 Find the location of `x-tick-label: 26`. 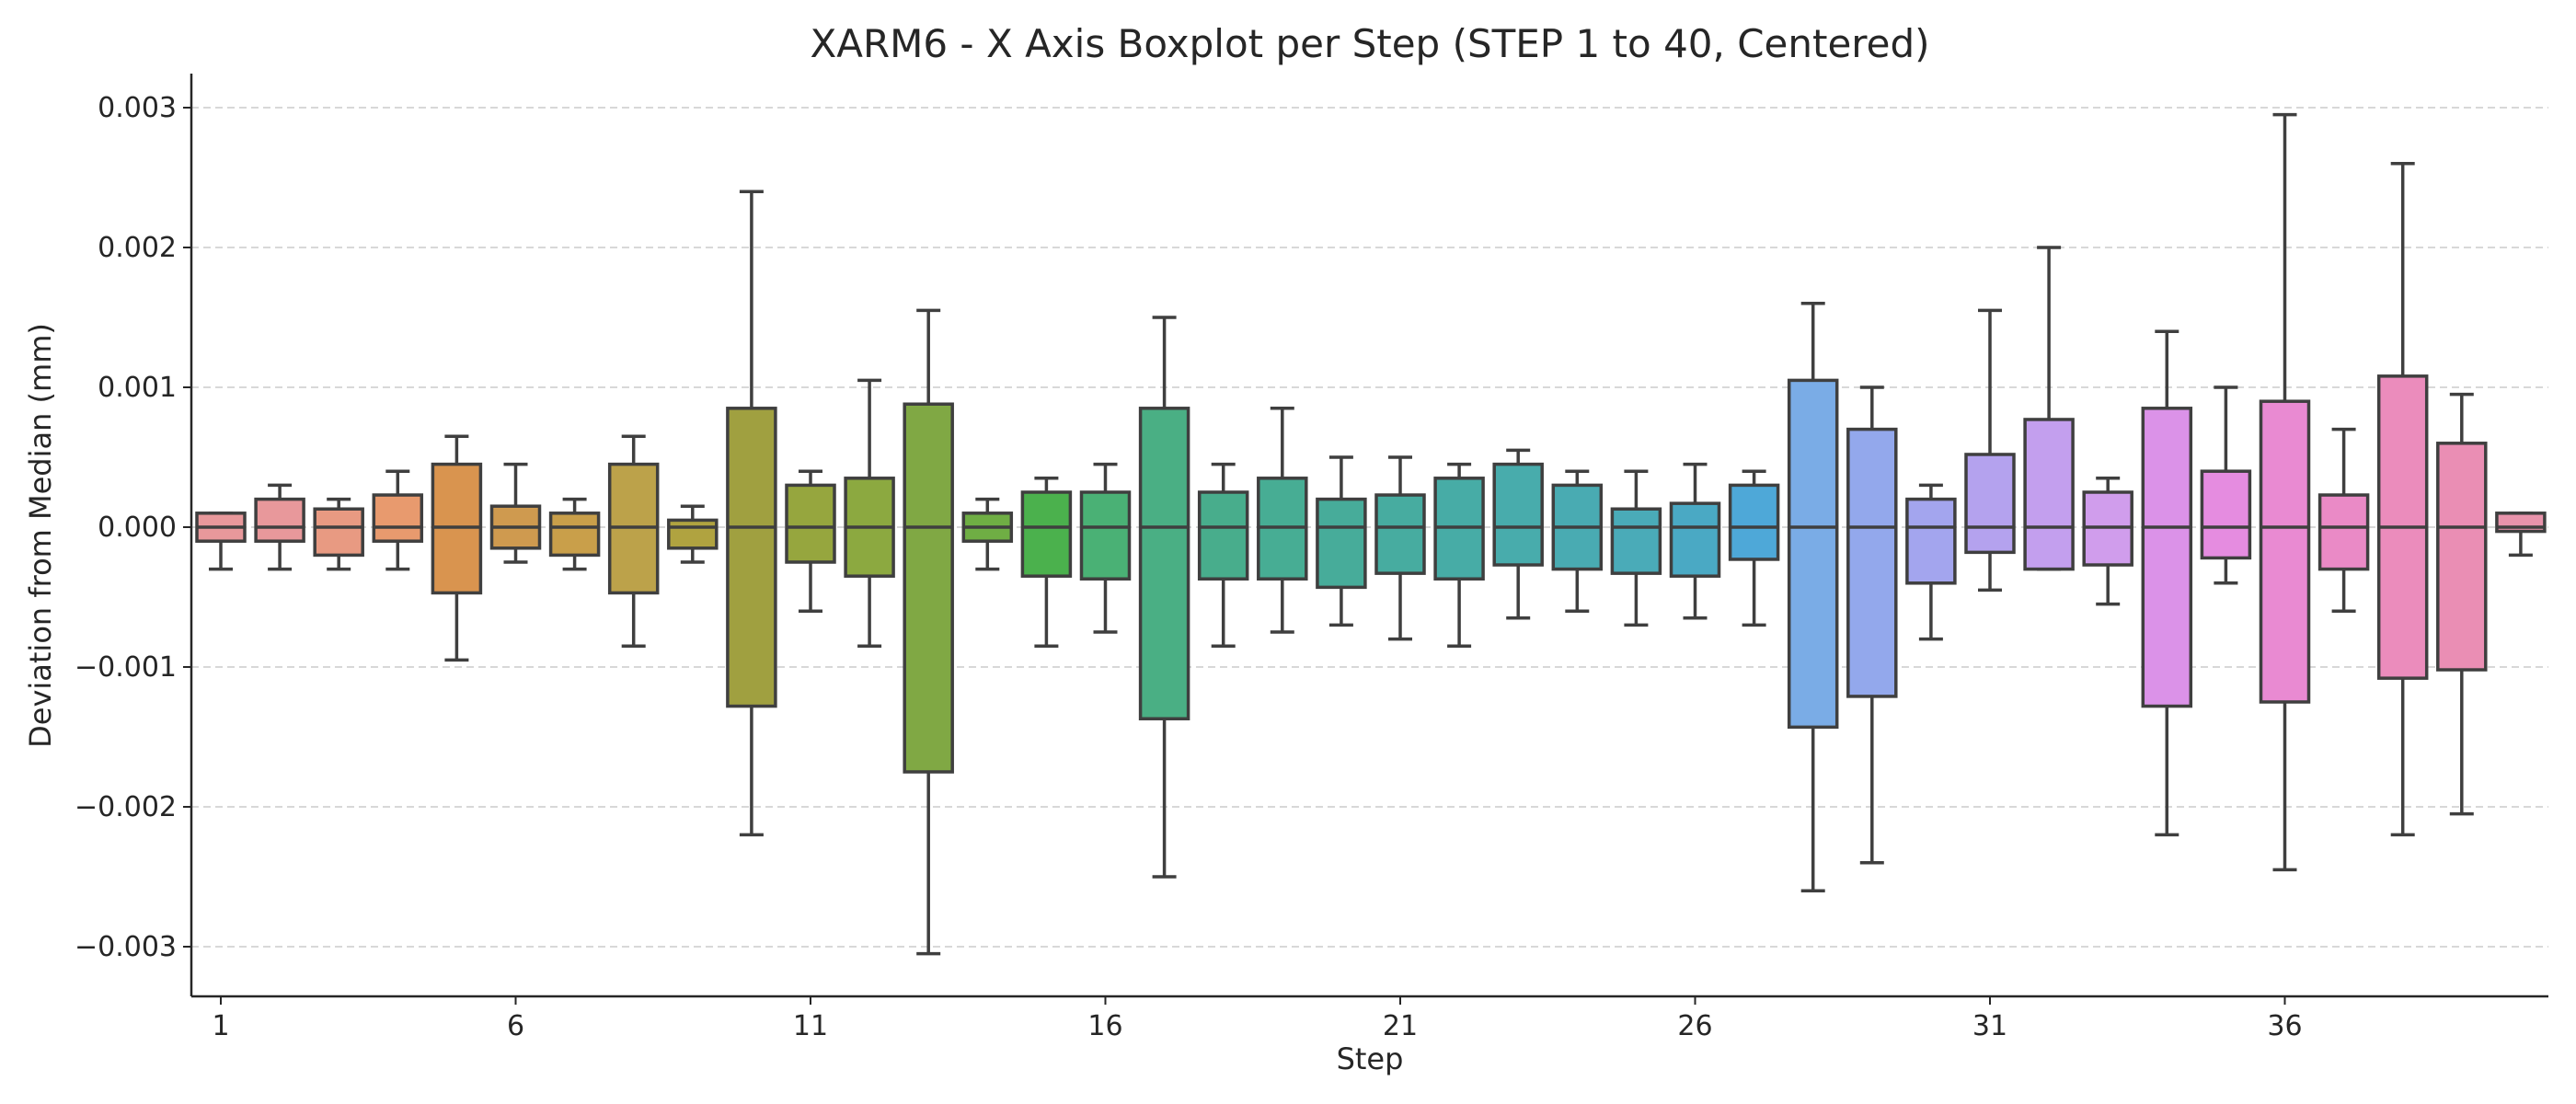

x-tick-label: 26 is located at coordinates (1694, 1026).